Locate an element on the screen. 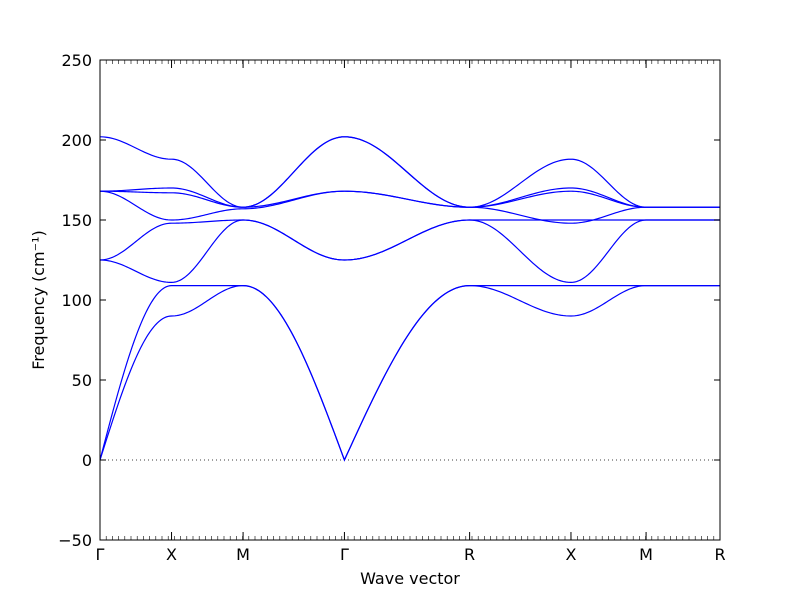 This screenshot has height=604, width=800. y-tick-label: 200 is located at coordinates (76, 140).